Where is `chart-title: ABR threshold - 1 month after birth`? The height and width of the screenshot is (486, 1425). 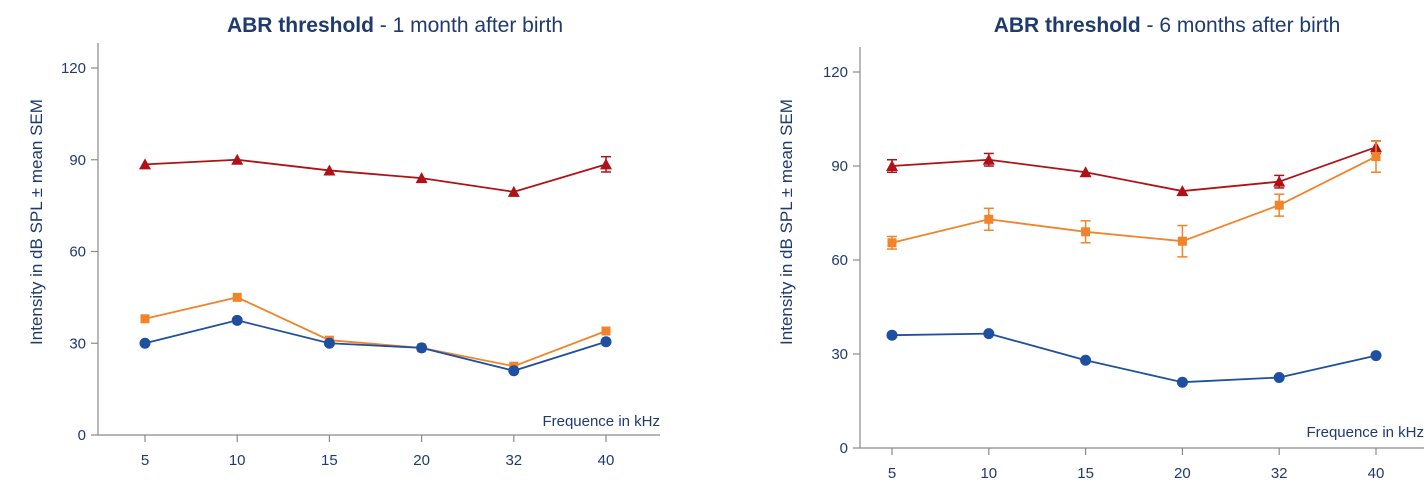 chart-title: ABR threshold - 1 month after birth is located at coordinates (395, 25).